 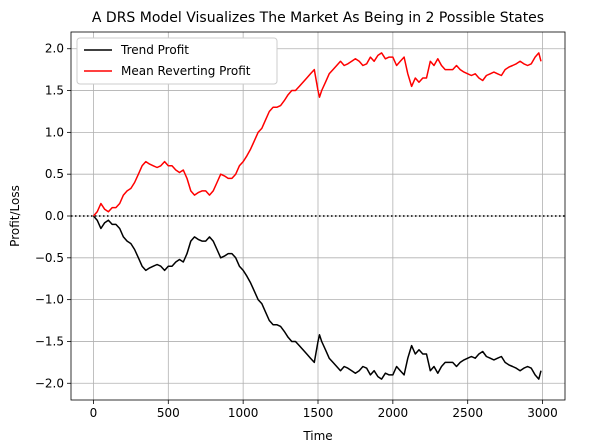 What do you see at coordinates (154, 50) in the screenshot?
I see `legend-label-trend-profit: Trend Profit` at bounding box center [154, 50].